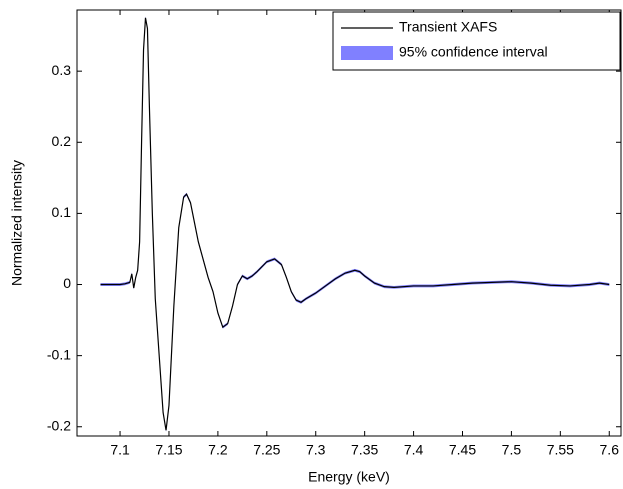  Describe the element at coordinates (473, 52) in the screenshot. I see `legend-label: 95% confidence interval` at that location.